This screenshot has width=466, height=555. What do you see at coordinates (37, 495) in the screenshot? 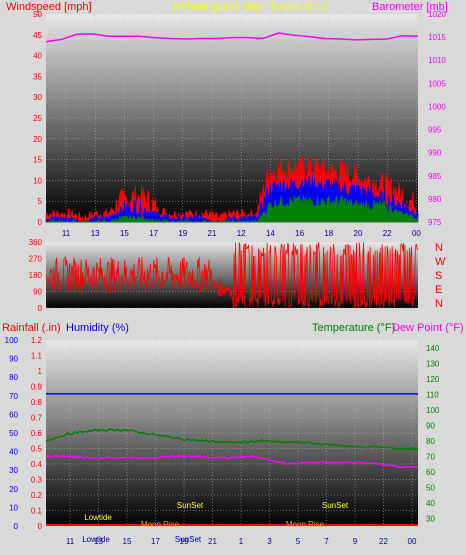
I see `rain-tick-label: 0.2` at bounding box center [37, 495].